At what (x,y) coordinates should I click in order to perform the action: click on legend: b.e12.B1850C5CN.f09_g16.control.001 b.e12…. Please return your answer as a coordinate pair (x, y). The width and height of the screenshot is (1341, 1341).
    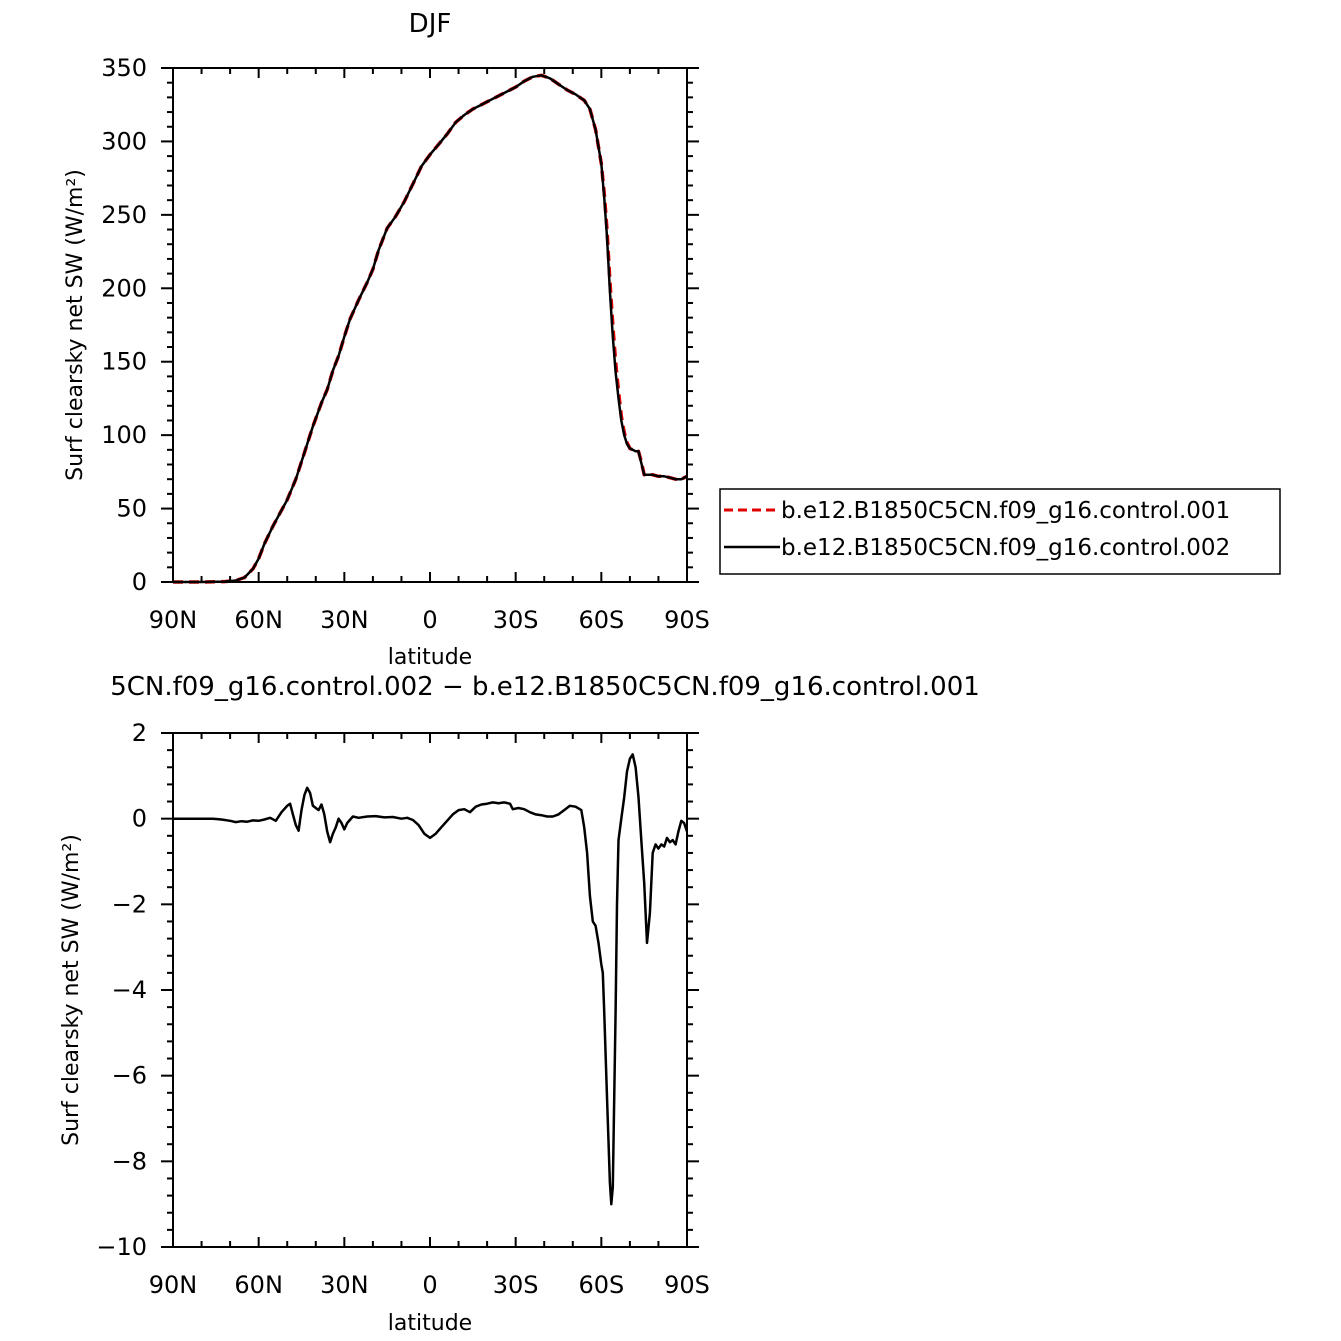
    Looking at the image, I should click on (1000, 531).